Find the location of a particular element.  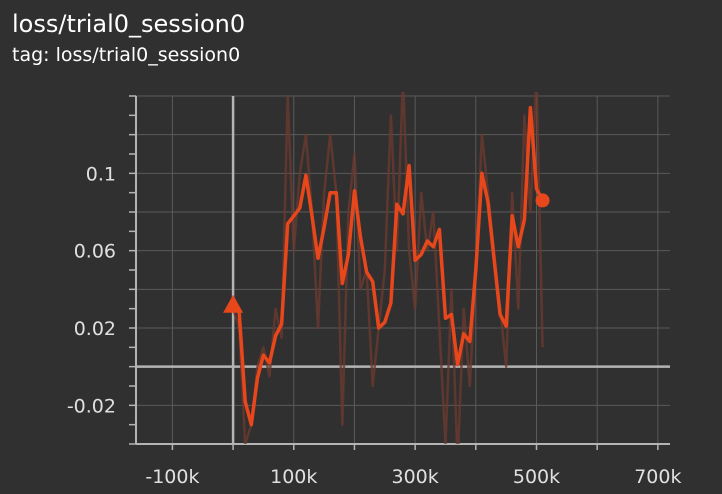

chart-title: loss/trial0_session0 is located at coordinates (129, 24).